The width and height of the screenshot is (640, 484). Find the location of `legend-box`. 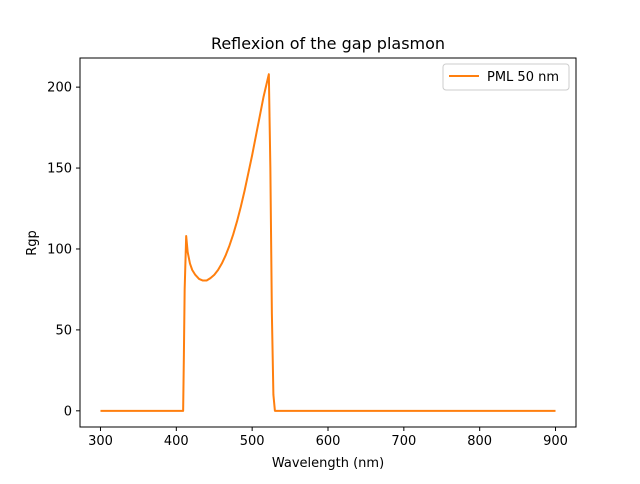

legend-box is located at coordinates (506, 77).